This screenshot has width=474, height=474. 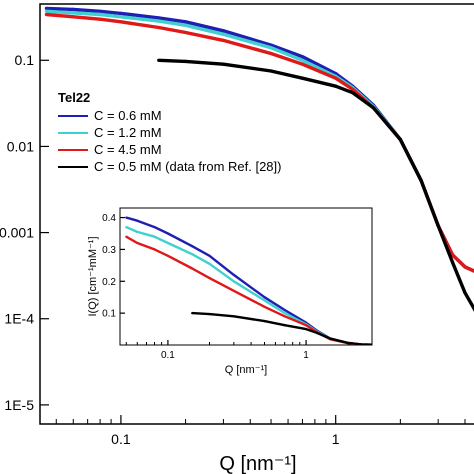 What do you see at coordinates (128, 115) in the screenshot?
I see `legend-label: C = 0.6 mM` at bounding box center [128, 115].